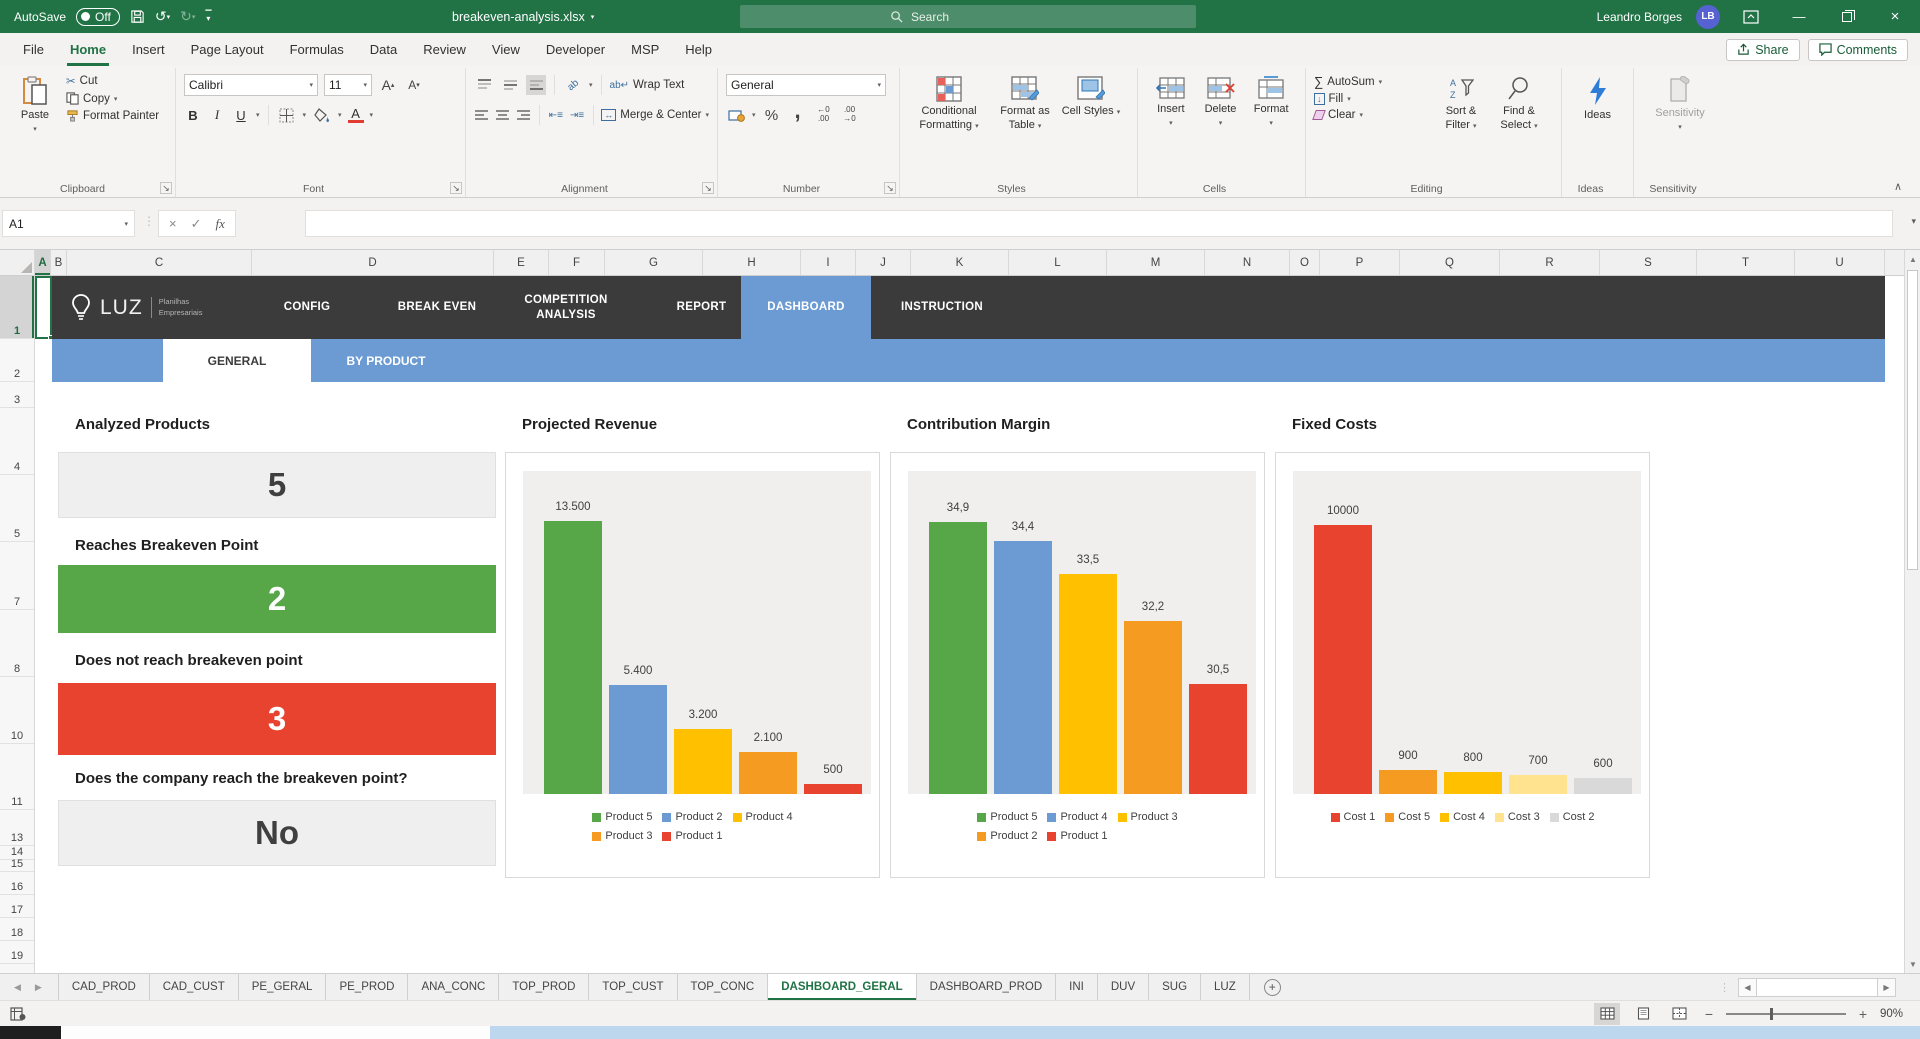 Image resolution: width=1920 pixels, height=1039 pixels. I want to click on borders-button, so click(287, 115).